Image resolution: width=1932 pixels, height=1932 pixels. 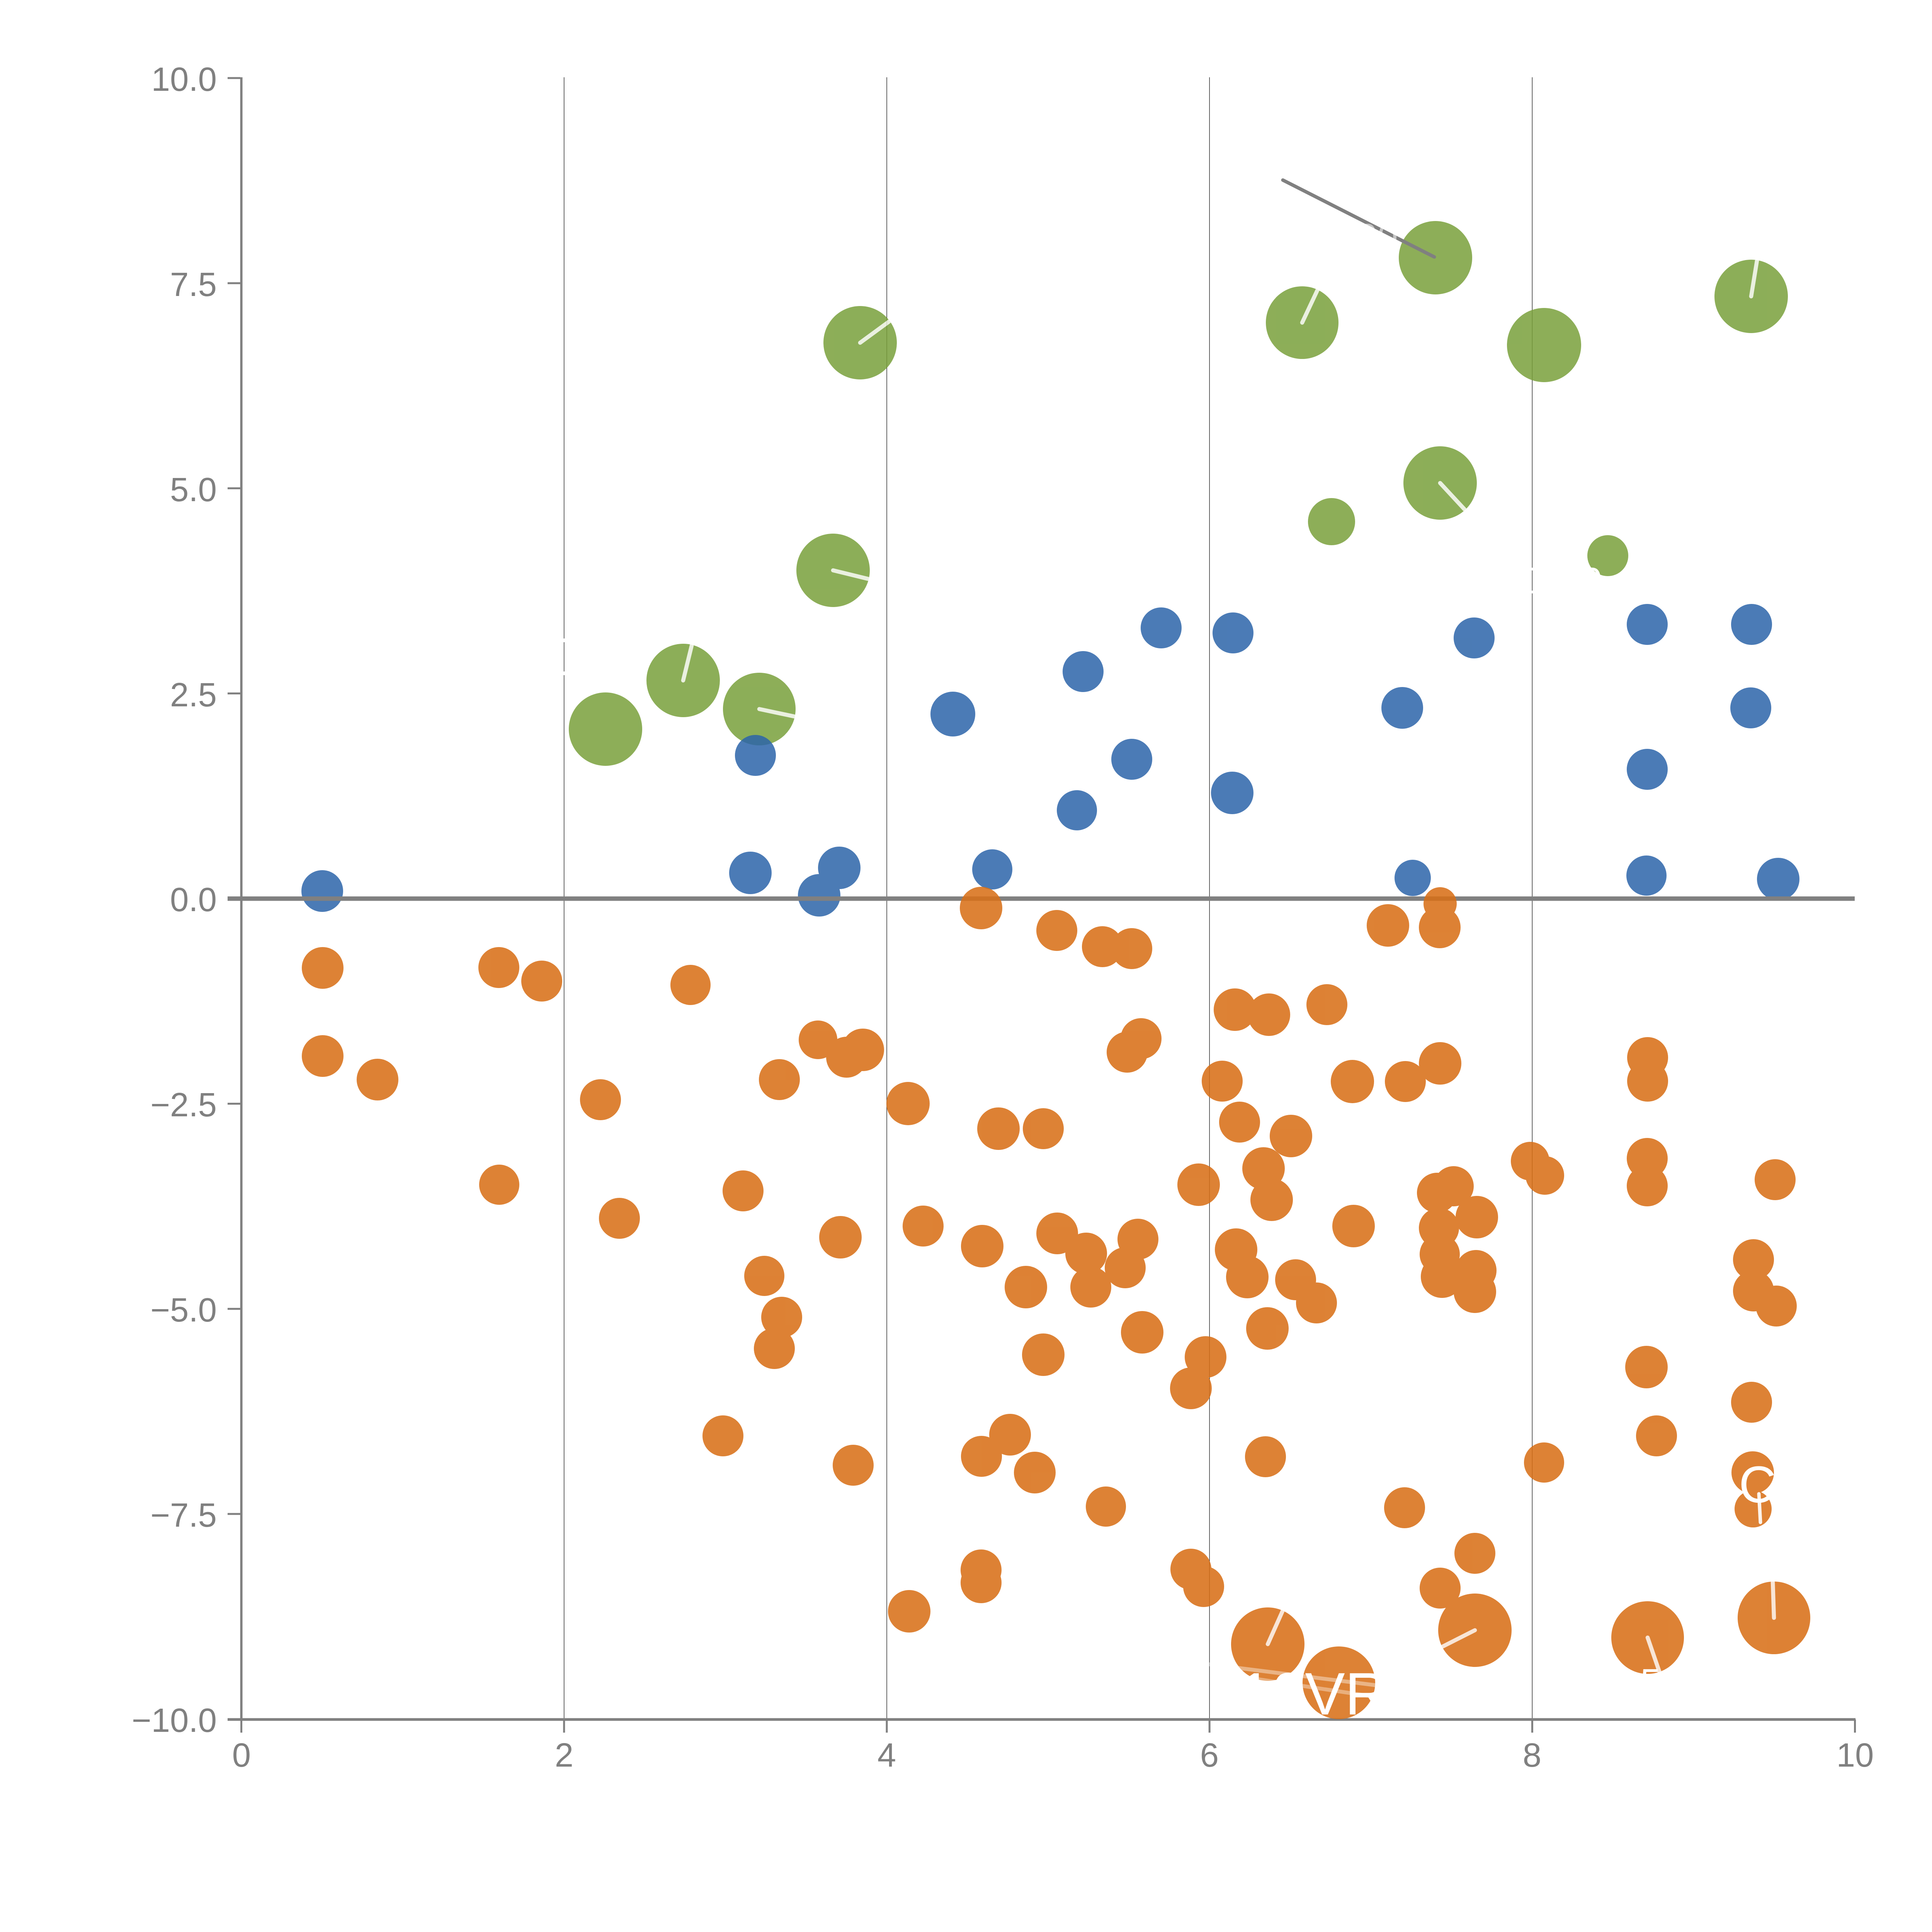 I want to click on svg-text: 5.0, so click(x=193, y=490).